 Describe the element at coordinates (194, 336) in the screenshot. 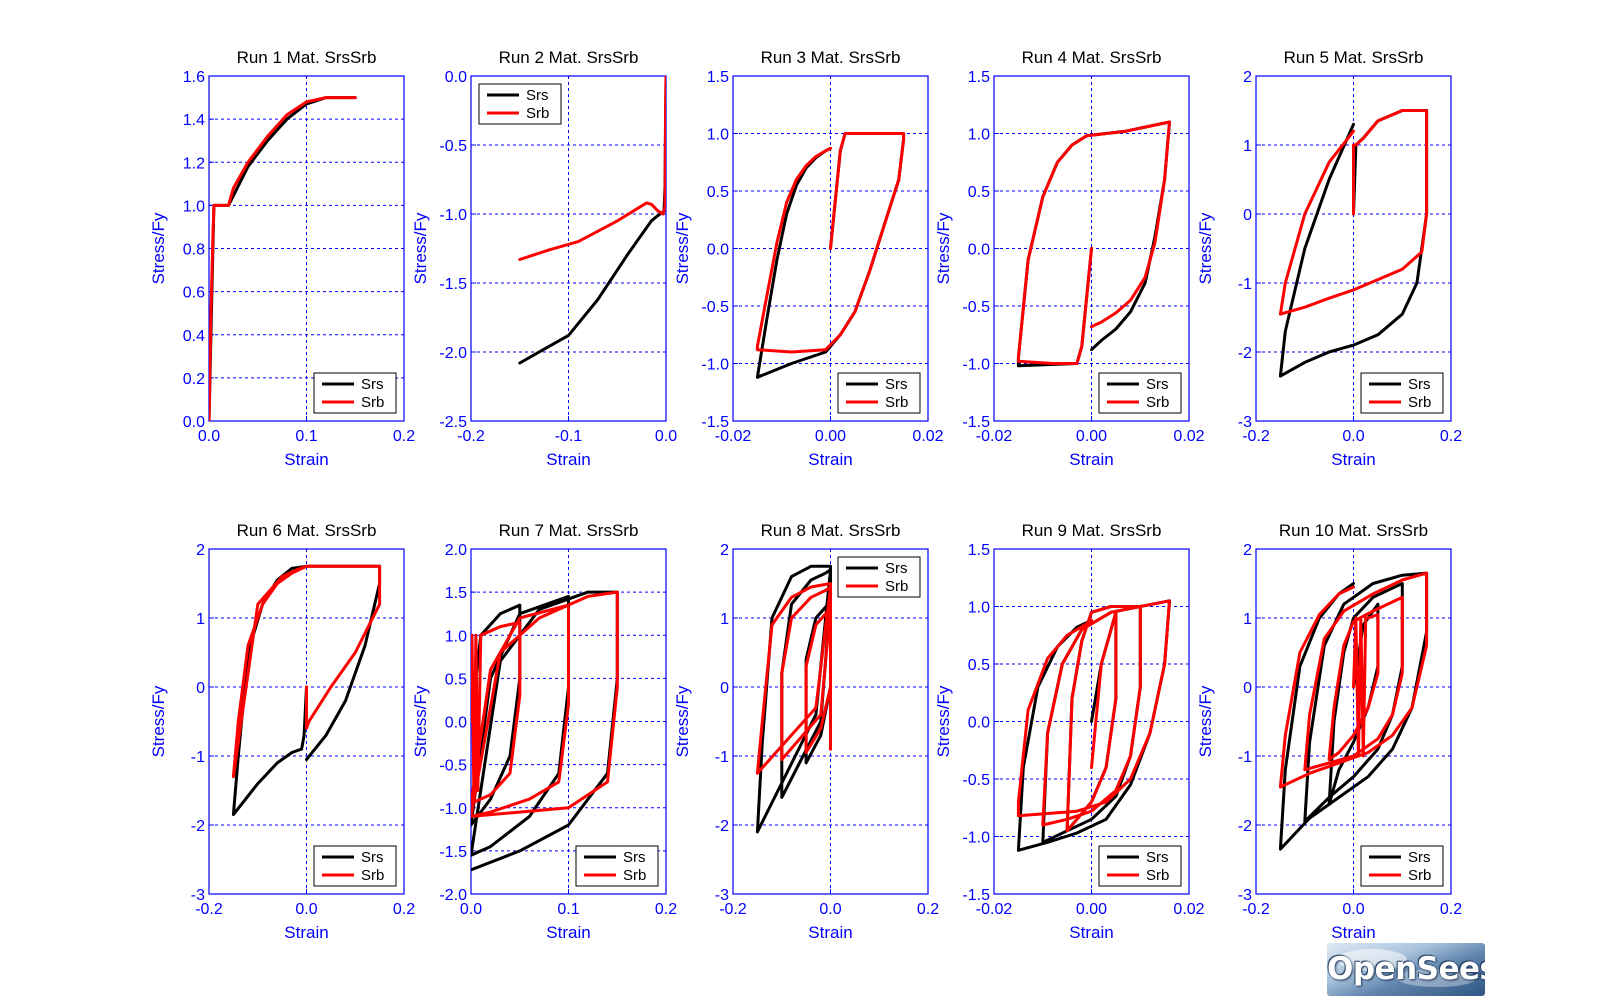

I see `y-tick-label: 0.4` at that location.